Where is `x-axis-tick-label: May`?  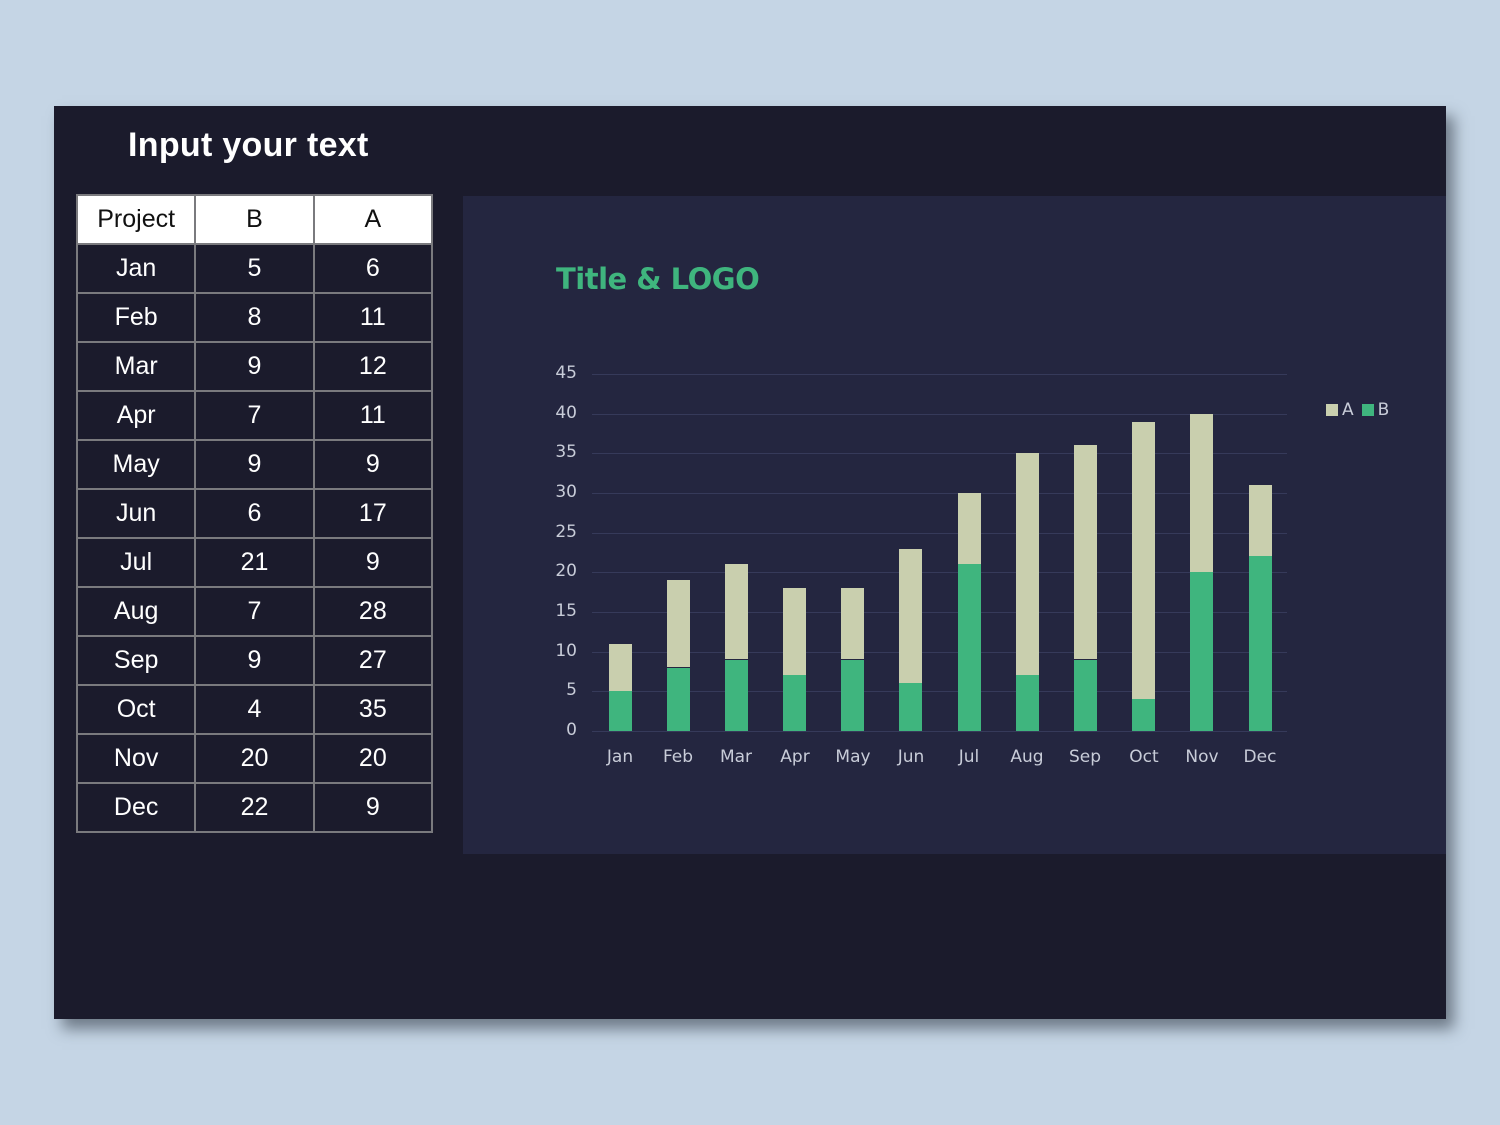
x-axis-tick-label: May is located at coordinates (853, 757).